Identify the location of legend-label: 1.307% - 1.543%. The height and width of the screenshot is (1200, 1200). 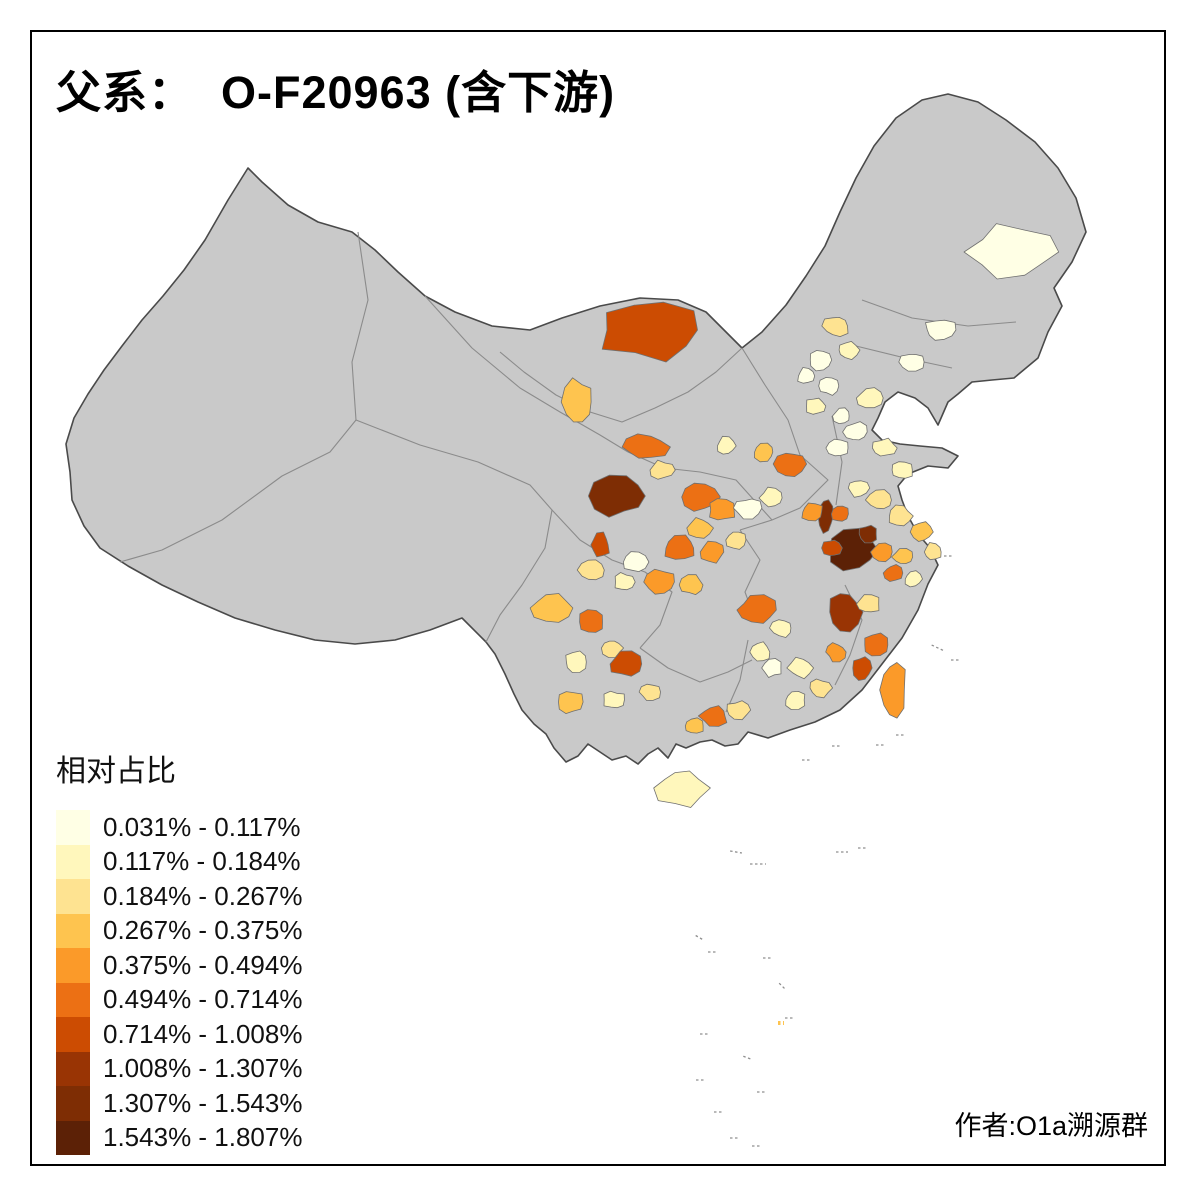
(203, 1102).